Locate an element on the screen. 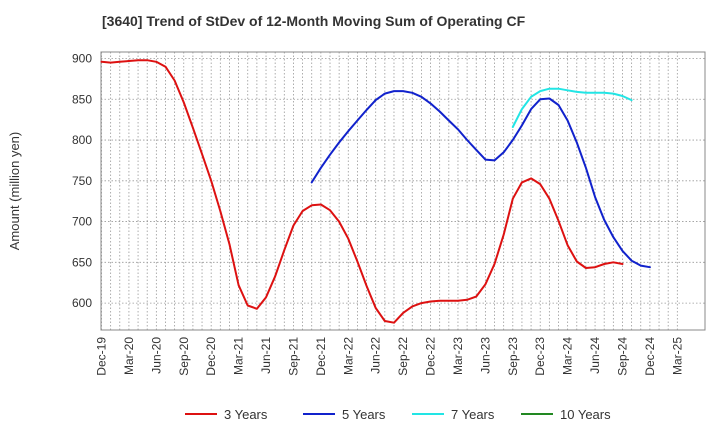  legend-label-5-years: 5 Years is located at coordinates (364, 414).